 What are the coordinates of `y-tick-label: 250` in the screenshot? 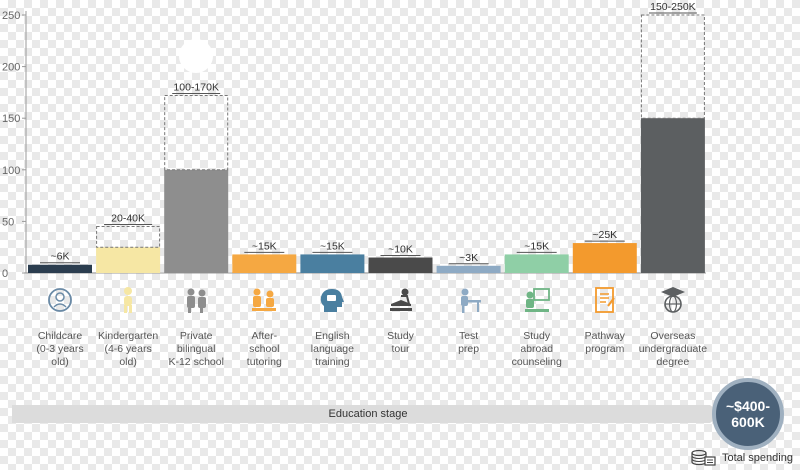 It's located at (11, 16).